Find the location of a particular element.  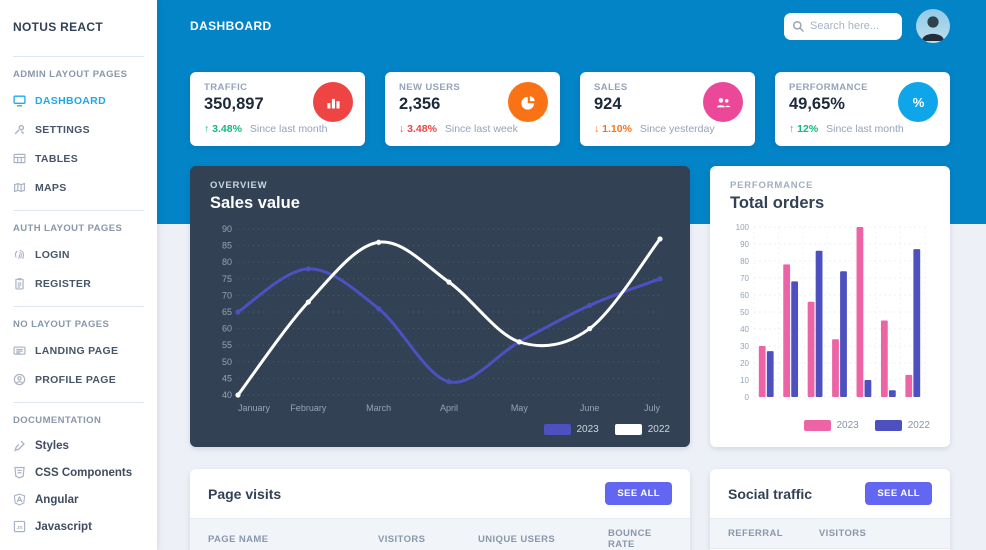

stat-card-traffic: TRAFFIC 350,897 ↑ 3.48% Since last month is located at coordinates (277, 109).